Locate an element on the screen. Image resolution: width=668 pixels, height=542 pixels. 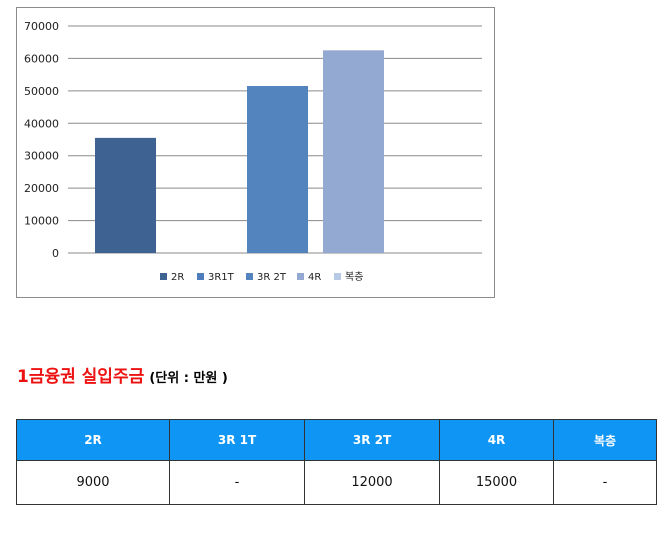
header-cell: 3R 2T is located at coordinates (372, 440).